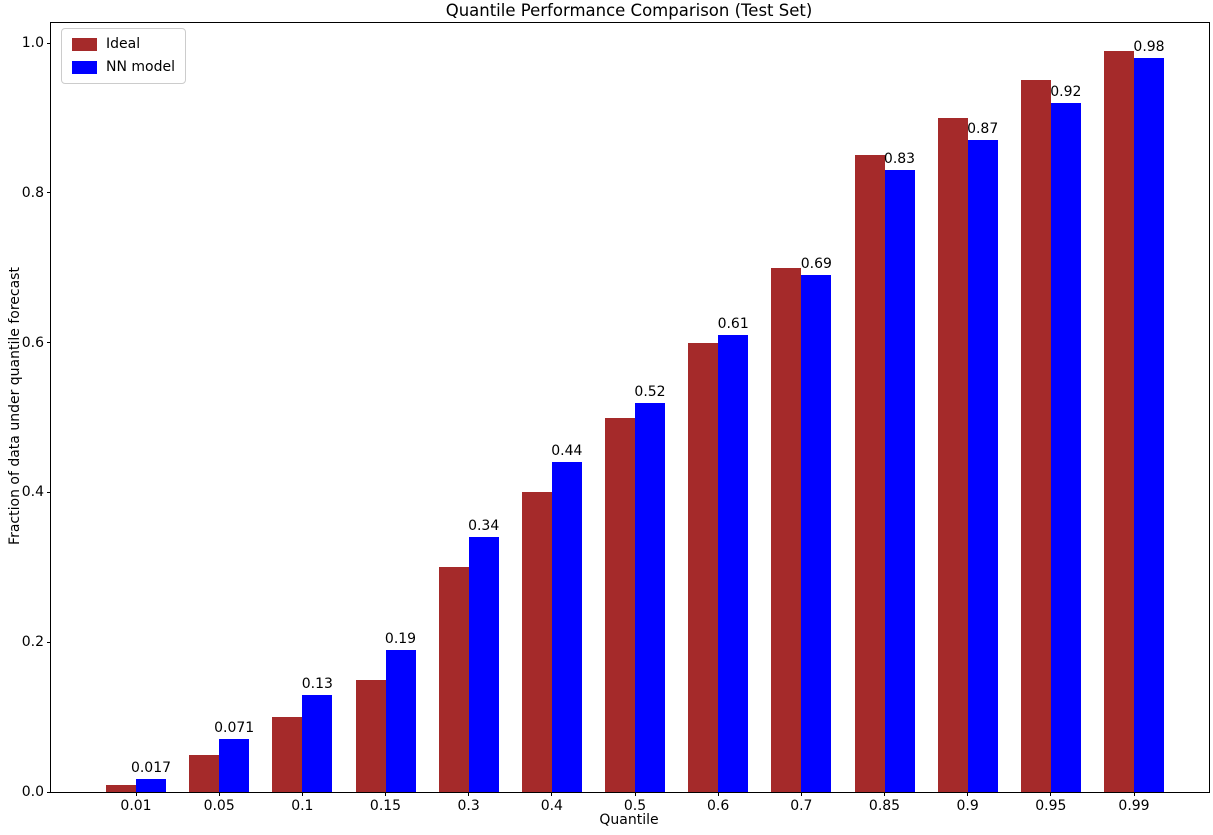  Describe the element at coordinates (84, 44) in the screenshot. I see `legend-swatch-ideal` at that location.